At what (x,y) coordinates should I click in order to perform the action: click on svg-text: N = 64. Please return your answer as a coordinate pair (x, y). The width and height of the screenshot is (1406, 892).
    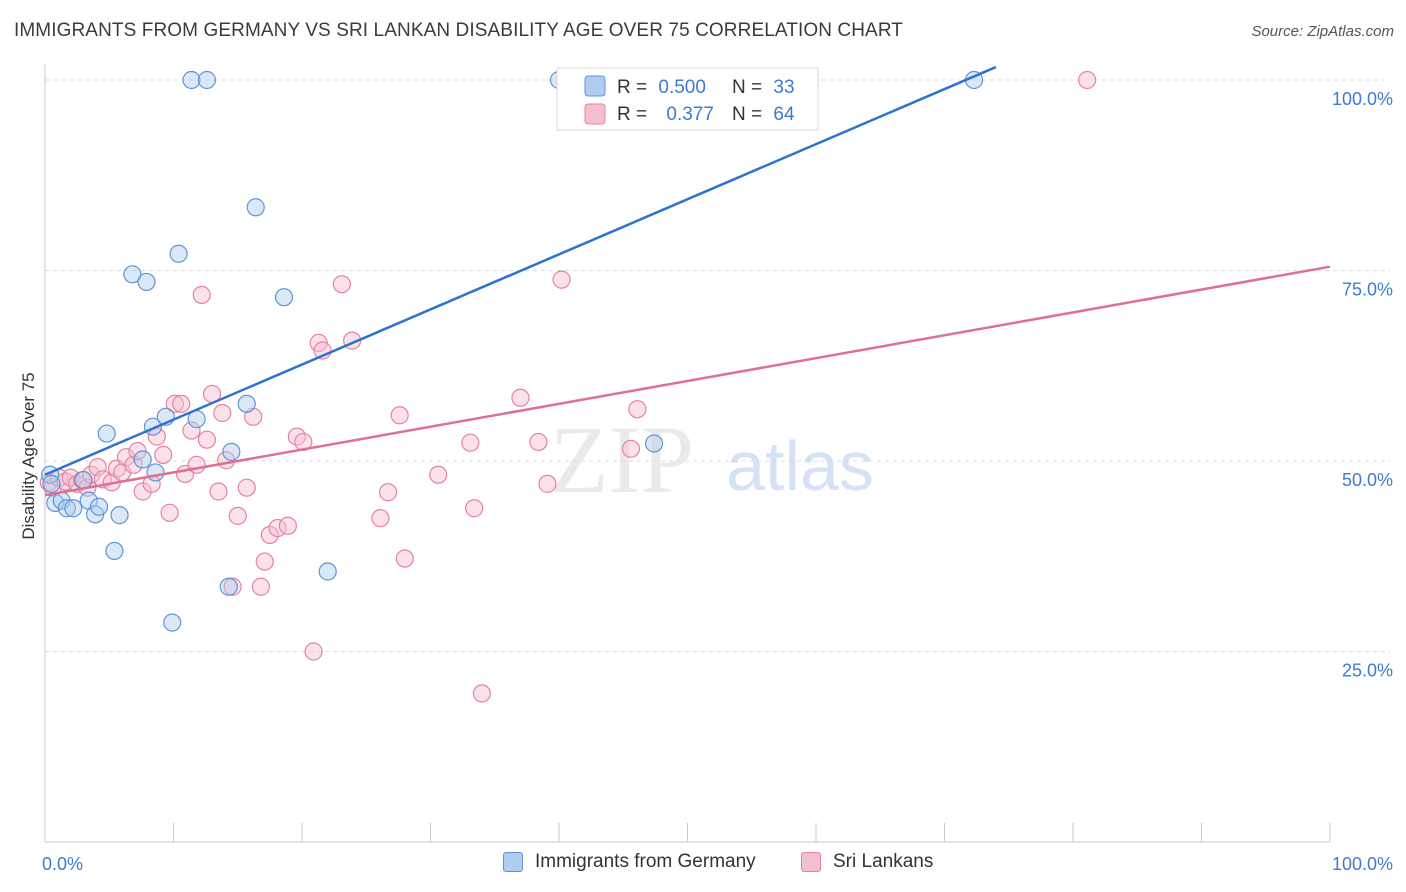
    Looking at the image, I should click on (763, 114).